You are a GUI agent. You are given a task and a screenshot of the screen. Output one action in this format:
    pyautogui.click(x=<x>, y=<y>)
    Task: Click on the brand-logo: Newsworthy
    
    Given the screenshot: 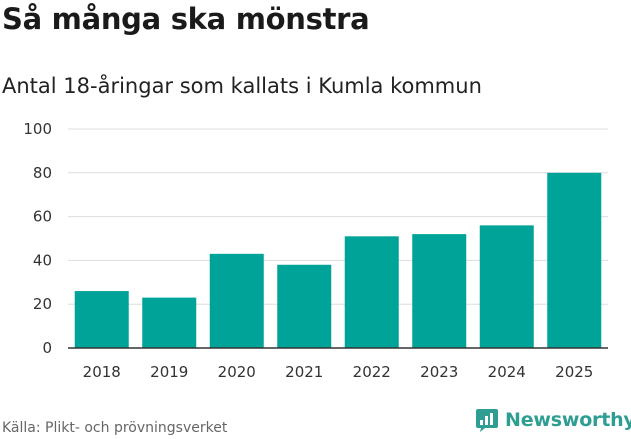 What is the action you would take?
    pyautogui.click(x=553, y=420)
    